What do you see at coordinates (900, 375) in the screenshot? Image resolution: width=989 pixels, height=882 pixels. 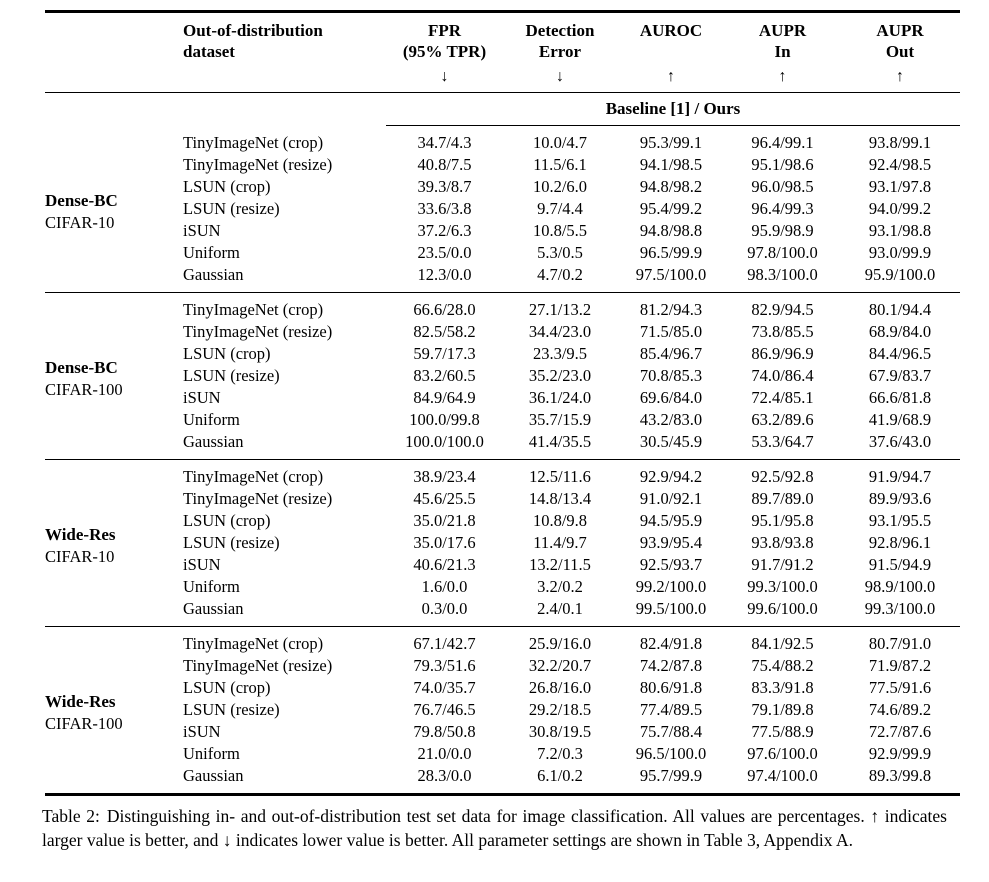 I see `value-cell: 67.9/83.7` at bounding box center [900, 375].